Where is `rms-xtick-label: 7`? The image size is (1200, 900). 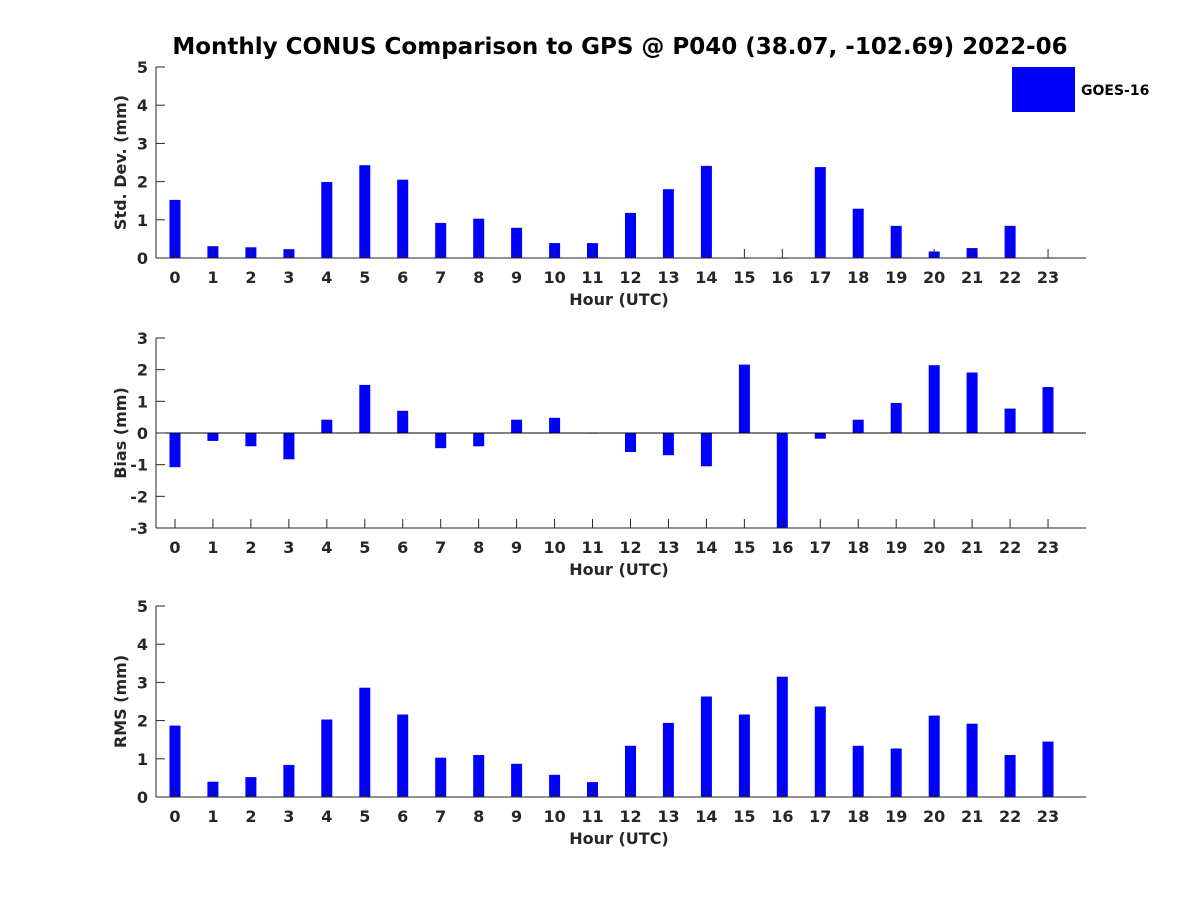 rms-xtick-label: 7 is located at coordinates (440, 816).